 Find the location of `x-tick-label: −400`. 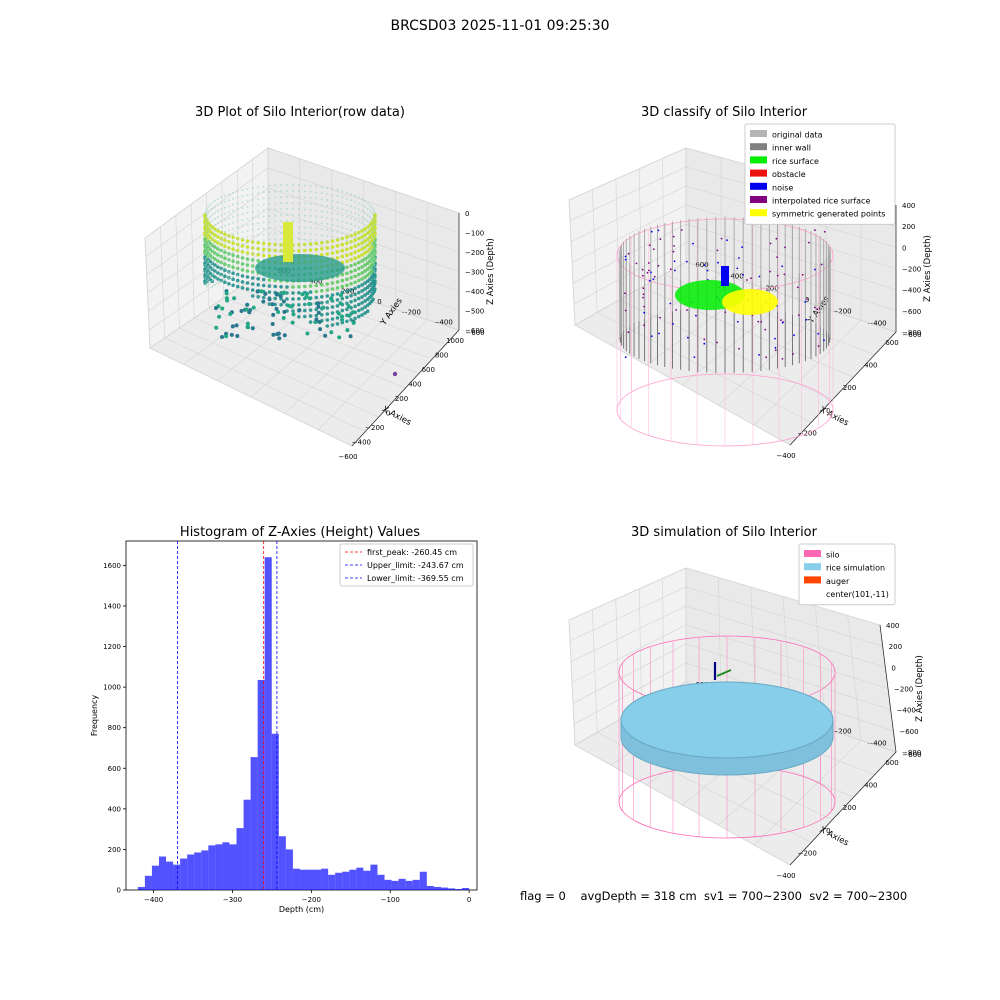

x-tick-label: −400 is located at coordinates (153, 900).